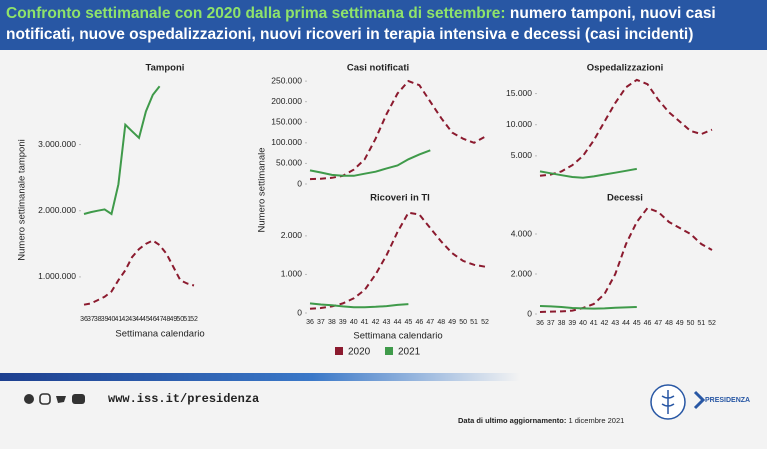  I want to click on update-date: 1 dicembre 2021, so click(596, 420).